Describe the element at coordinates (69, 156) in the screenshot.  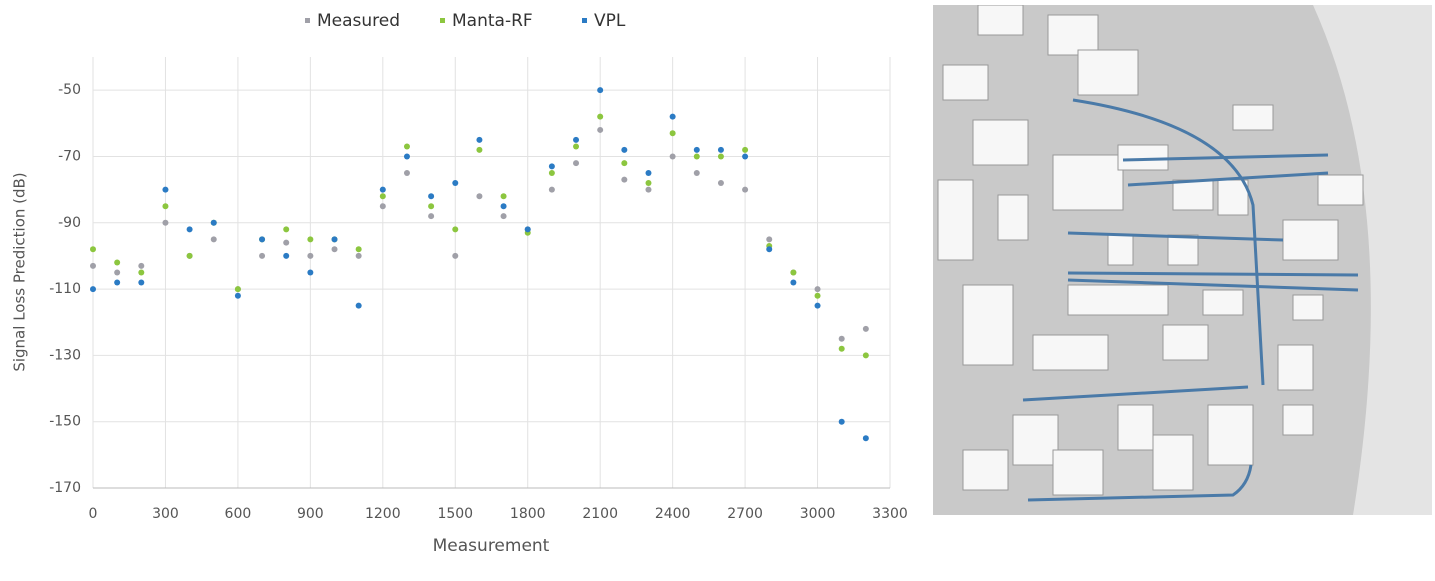
I see `y-tick-label: -70` at that location.